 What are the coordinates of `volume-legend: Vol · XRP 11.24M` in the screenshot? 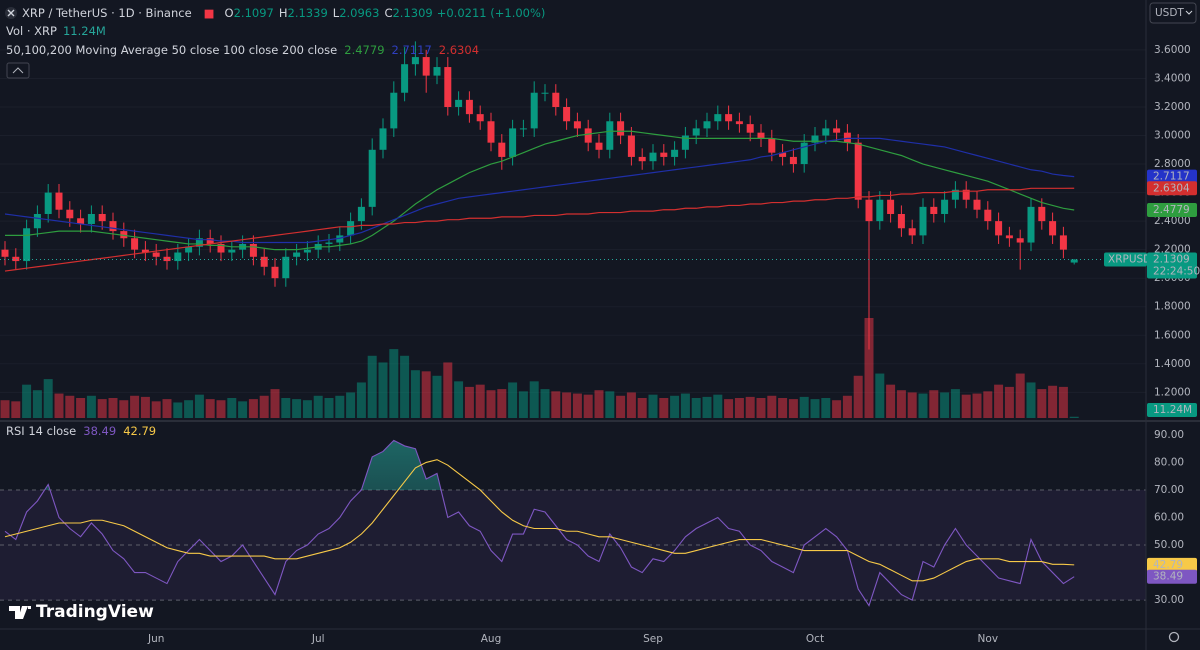 It's located at (56, 31).